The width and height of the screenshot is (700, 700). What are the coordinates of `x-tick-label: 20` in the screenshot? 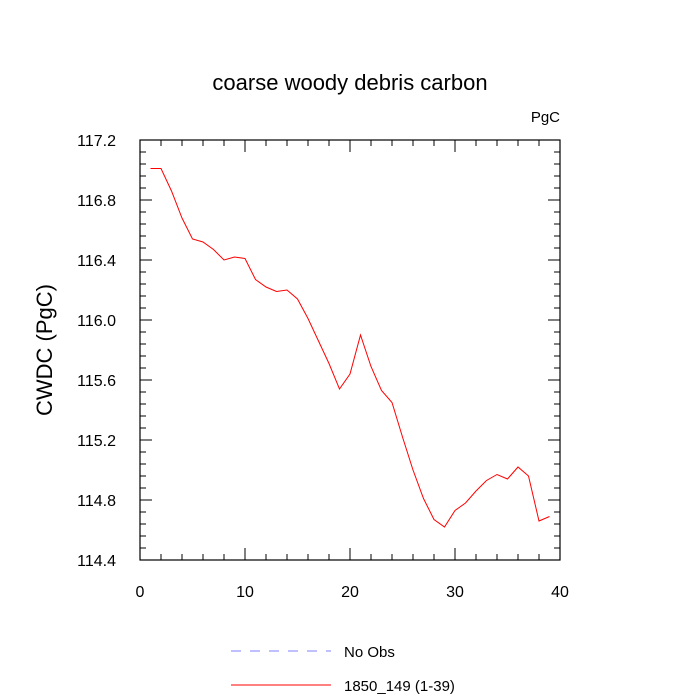 It's located at (350, 592).